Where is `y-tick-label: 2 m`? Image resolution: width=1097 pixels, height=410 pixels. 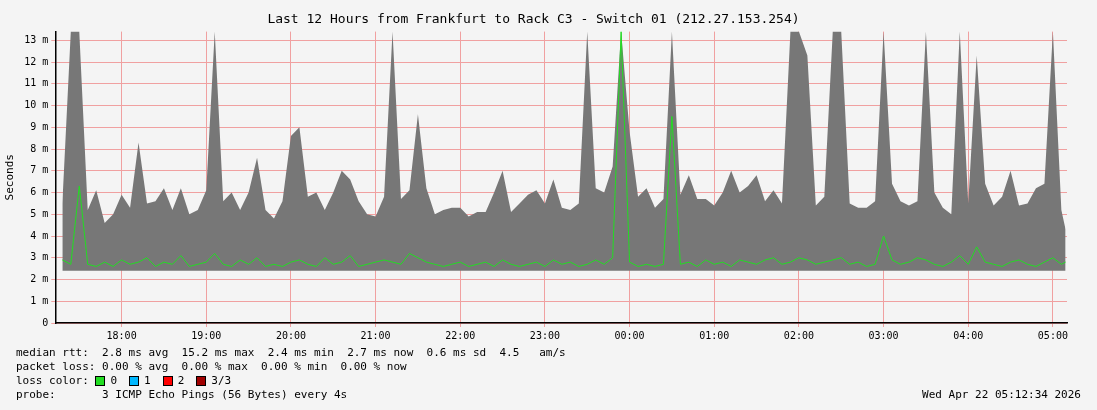
y-tick-label: 2 m is located at coordinates (39, 279).